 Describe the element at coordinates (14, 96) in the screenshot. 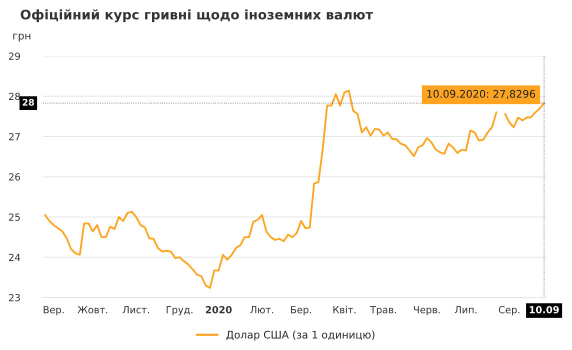

I see `y-tick-label: 28` at that location.